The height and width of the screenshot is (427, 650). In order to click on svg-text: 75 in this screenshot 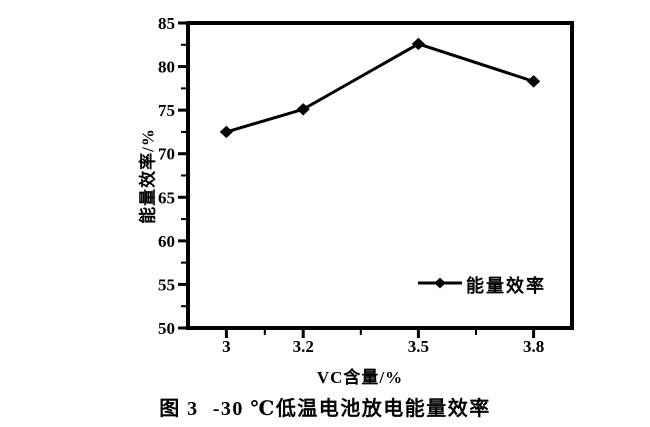, I will do `click(166, 110)`.